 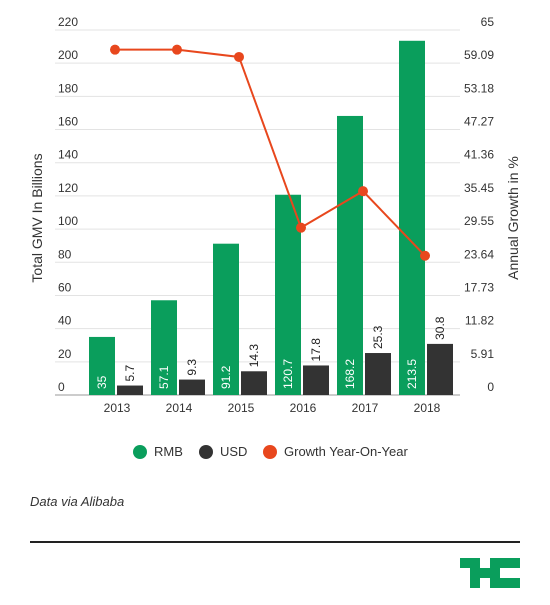 What do you see at coordinates (164, 377) in the screenshot?
I see `bar-value-label: 57.1` at bounding box center [164, 377].